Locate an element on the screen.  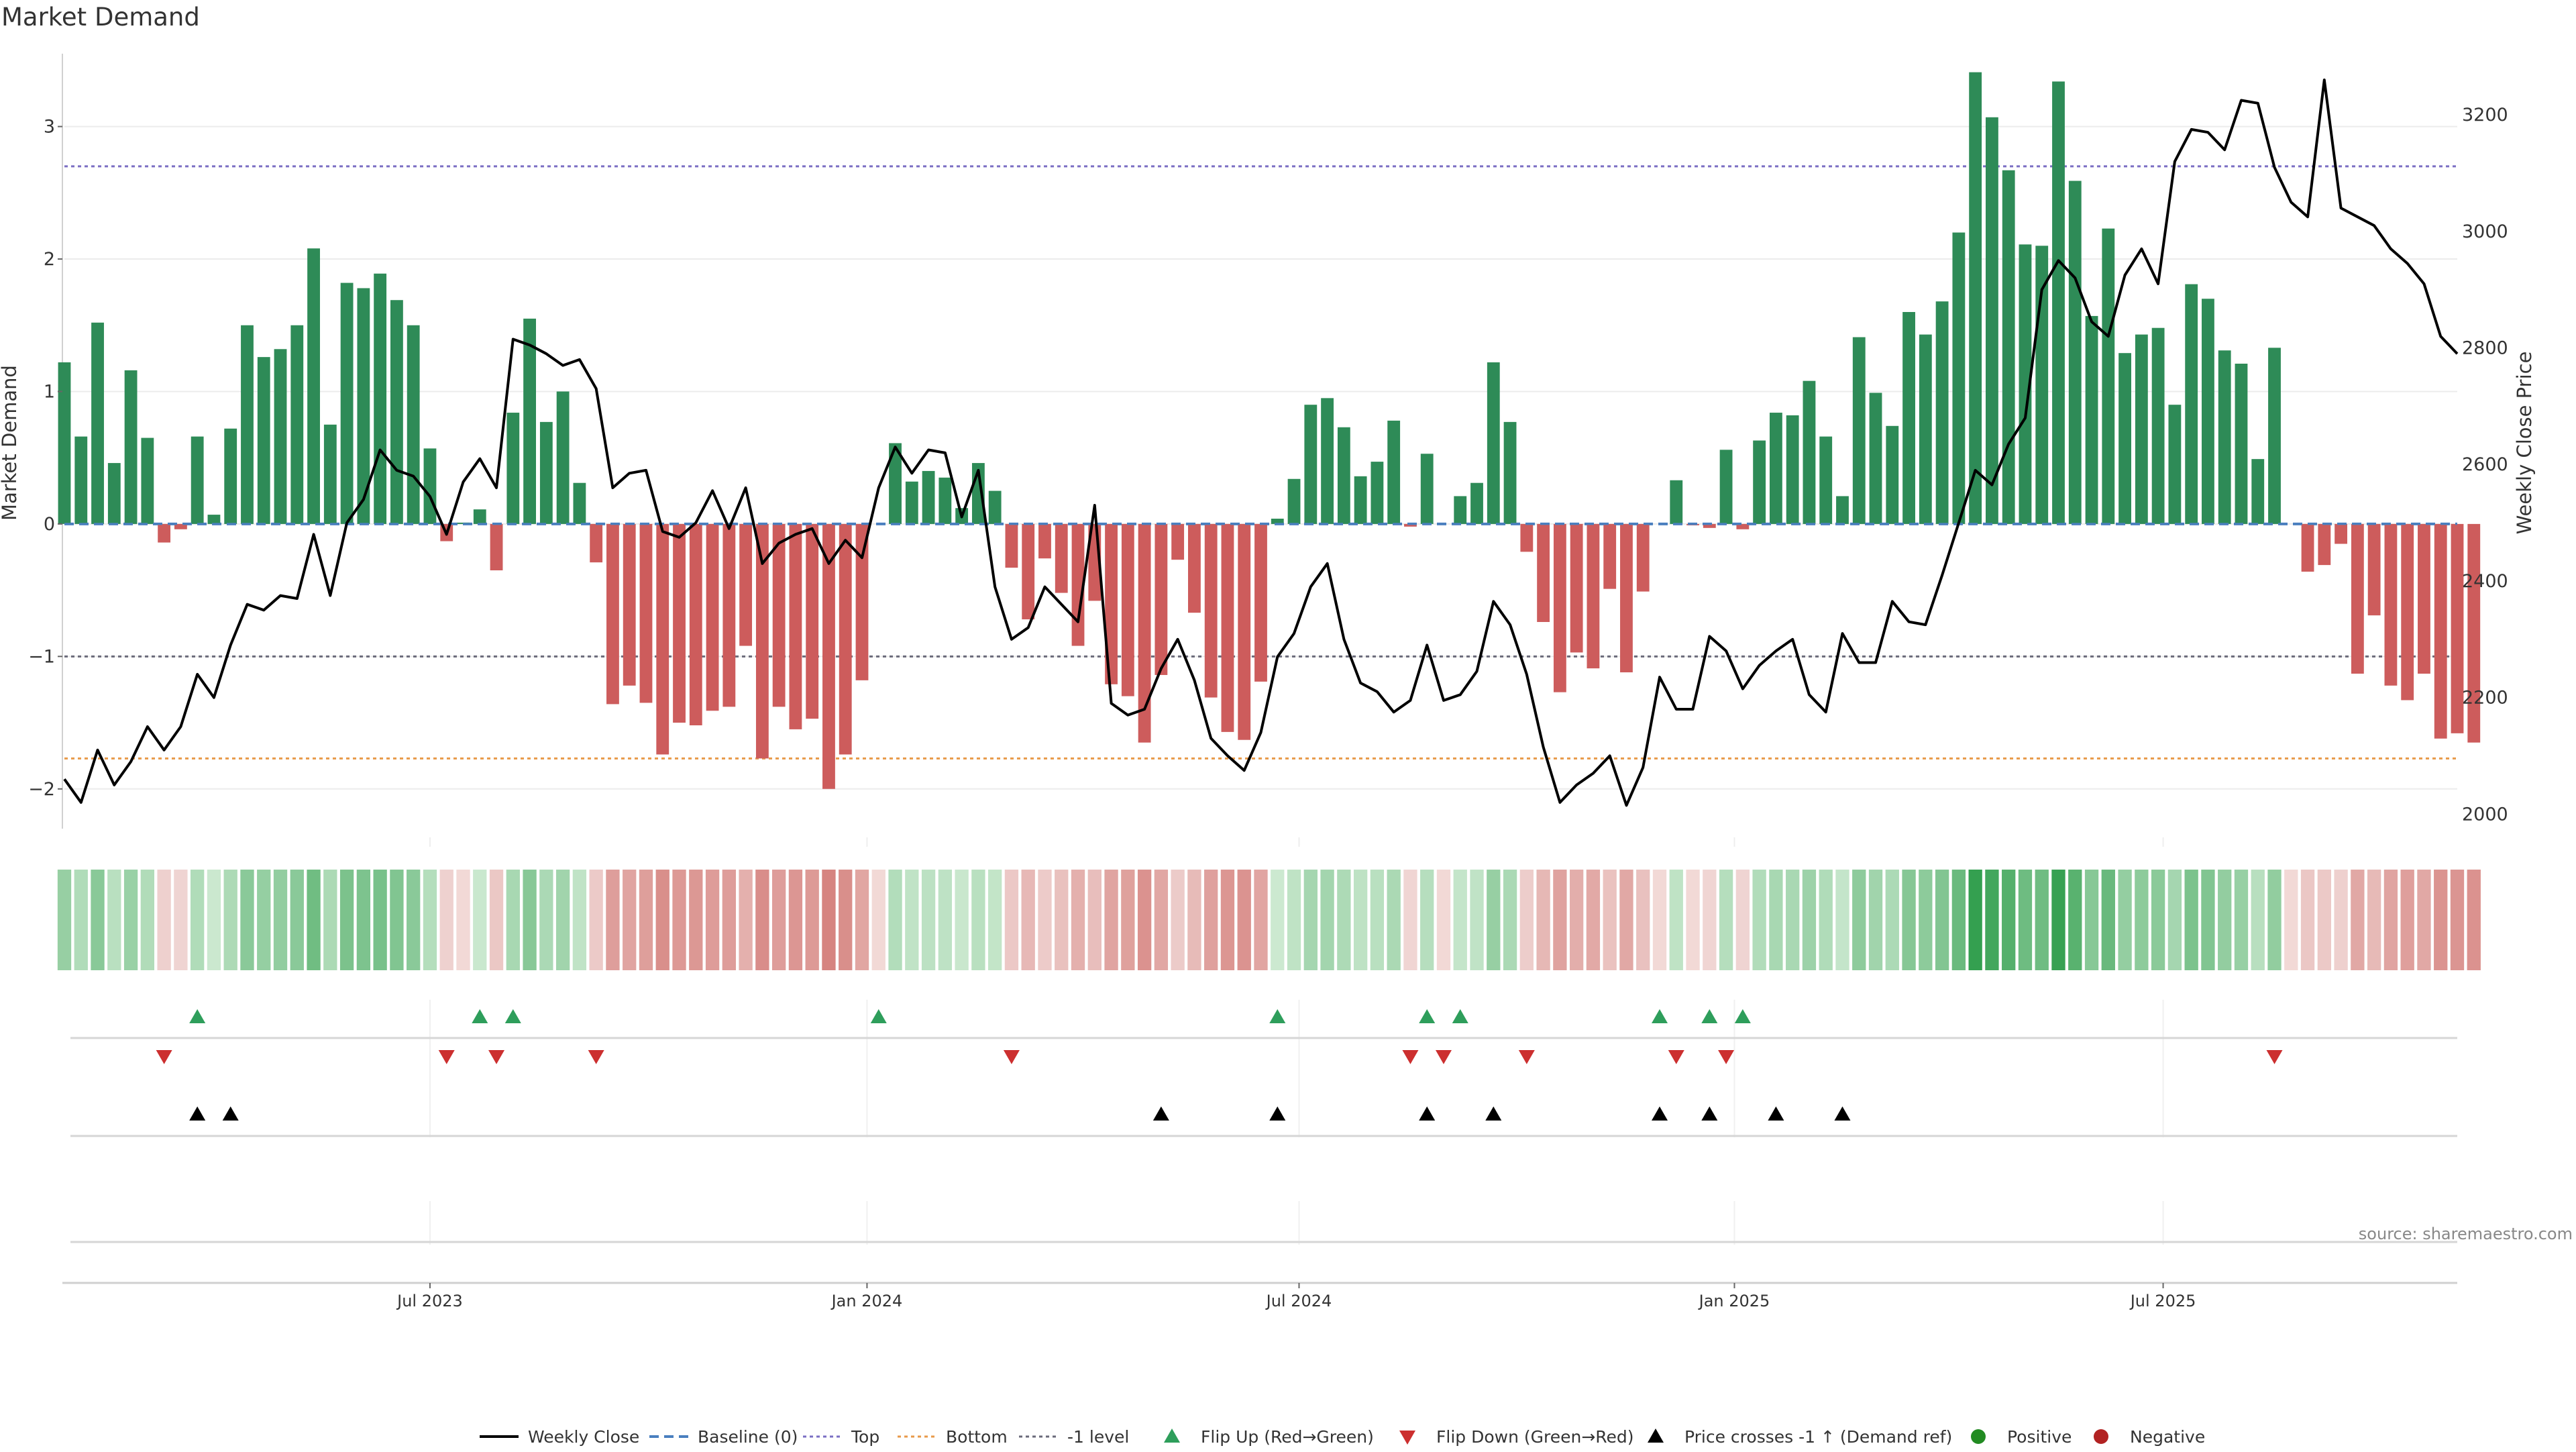
x-tick-label: Jan 2024 is located at coordinates (866, 1301).